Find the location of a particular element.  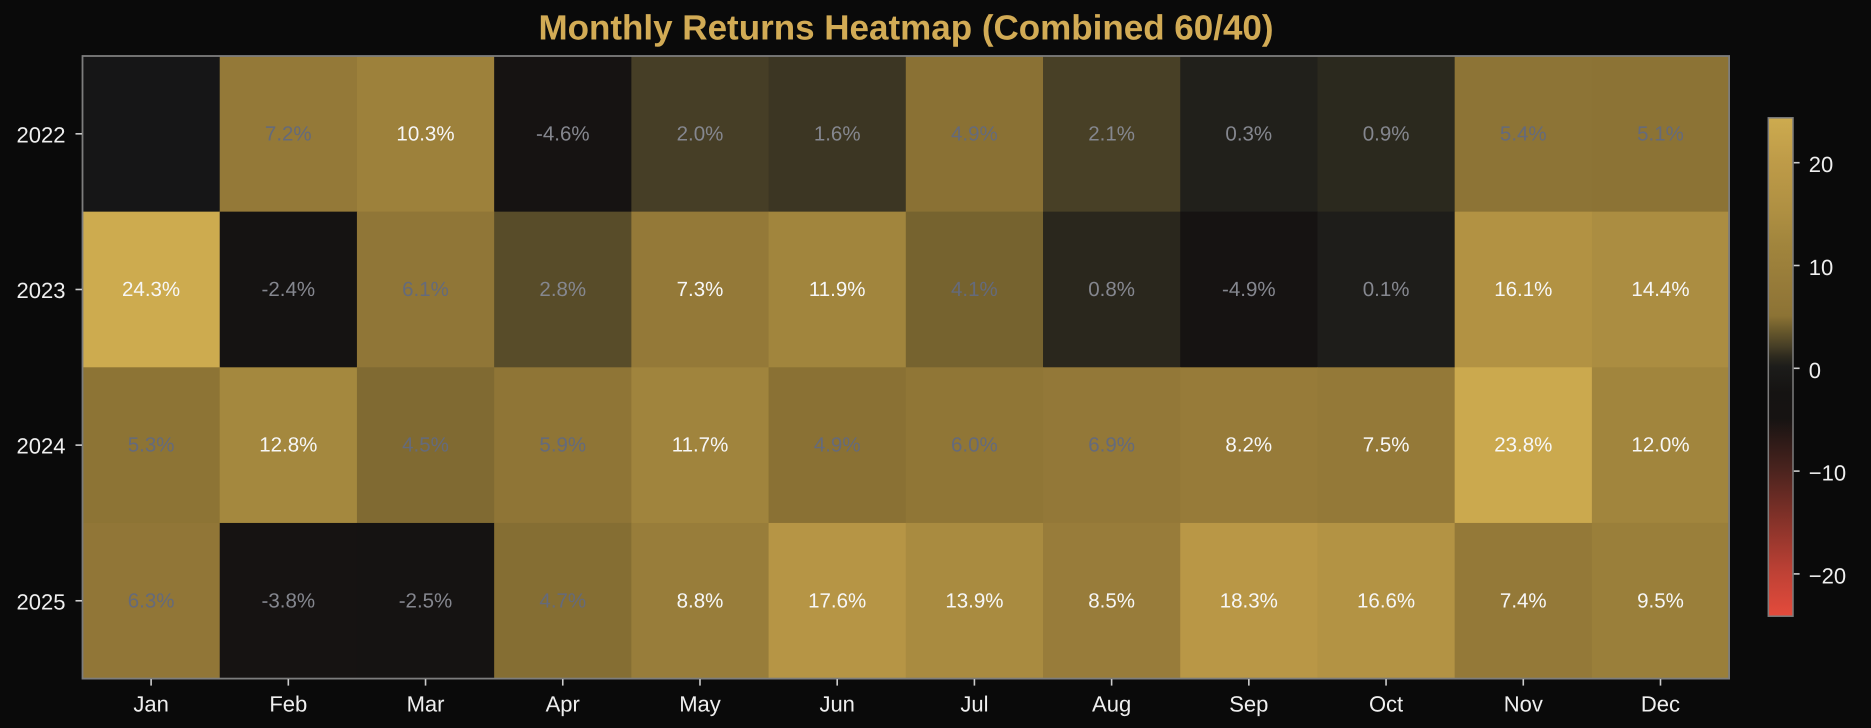

svg-text: 18.3% is located at coordinates (1249, 600).